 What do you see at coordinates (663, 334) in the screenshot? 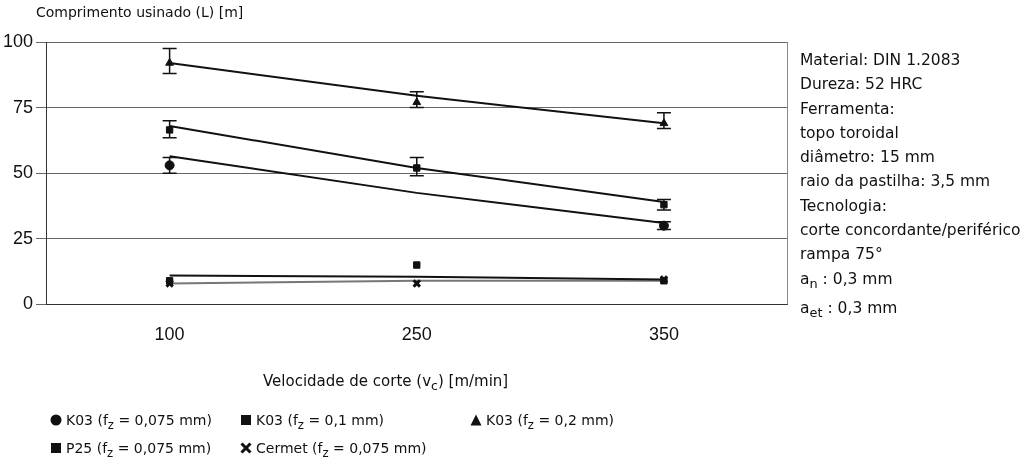
I see `x-tick-label: 350` at bounding box center [663, 334].